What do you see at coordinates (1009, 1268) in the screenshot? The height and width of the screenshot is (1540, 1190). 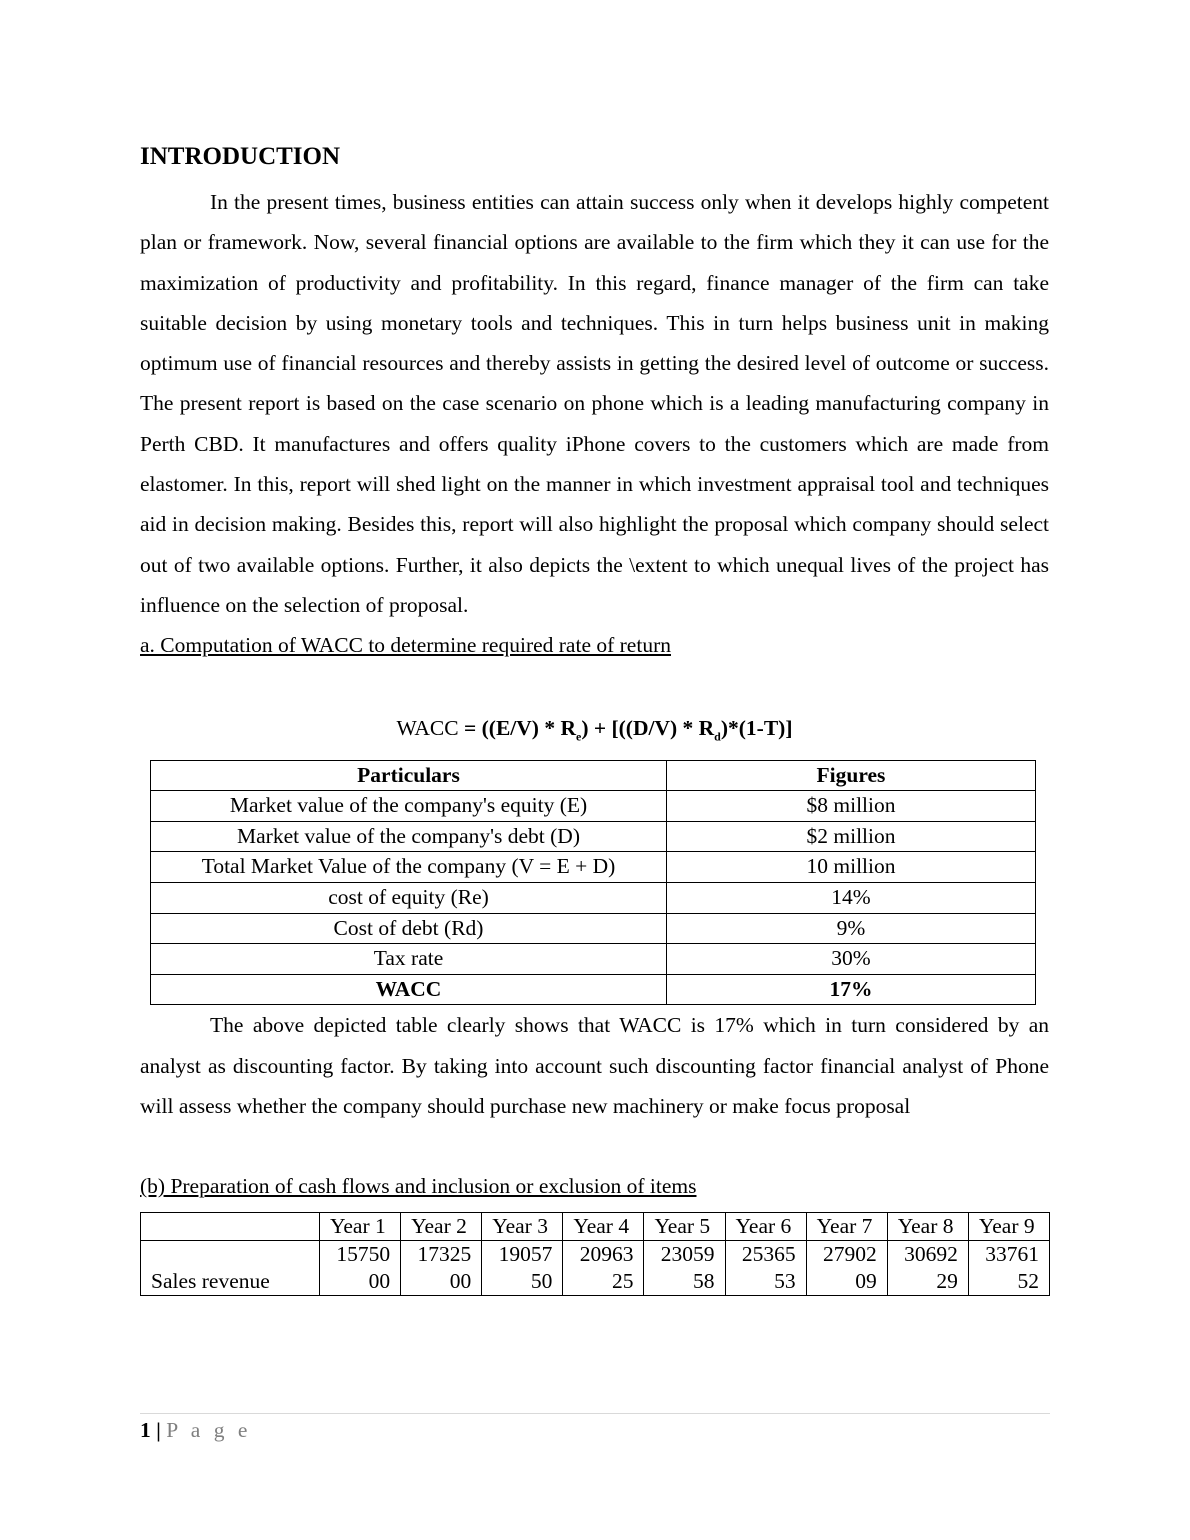 I see `cell: 3376152` at bounding box center [1009, 1268].